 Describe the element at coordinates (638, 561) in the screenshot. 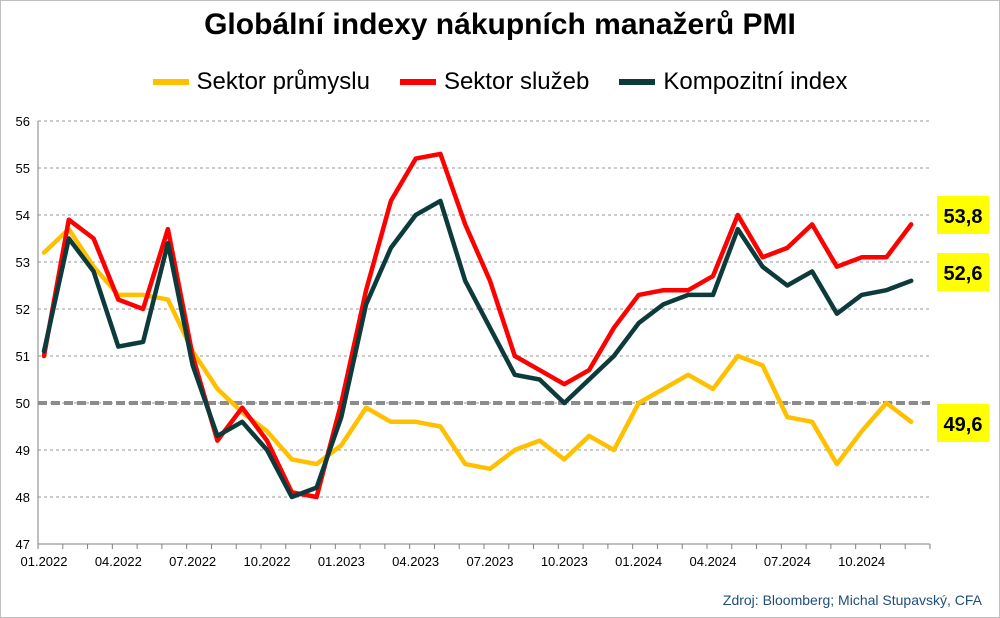

I see `x-tick-label-01.2024: 01.2024` at that location.